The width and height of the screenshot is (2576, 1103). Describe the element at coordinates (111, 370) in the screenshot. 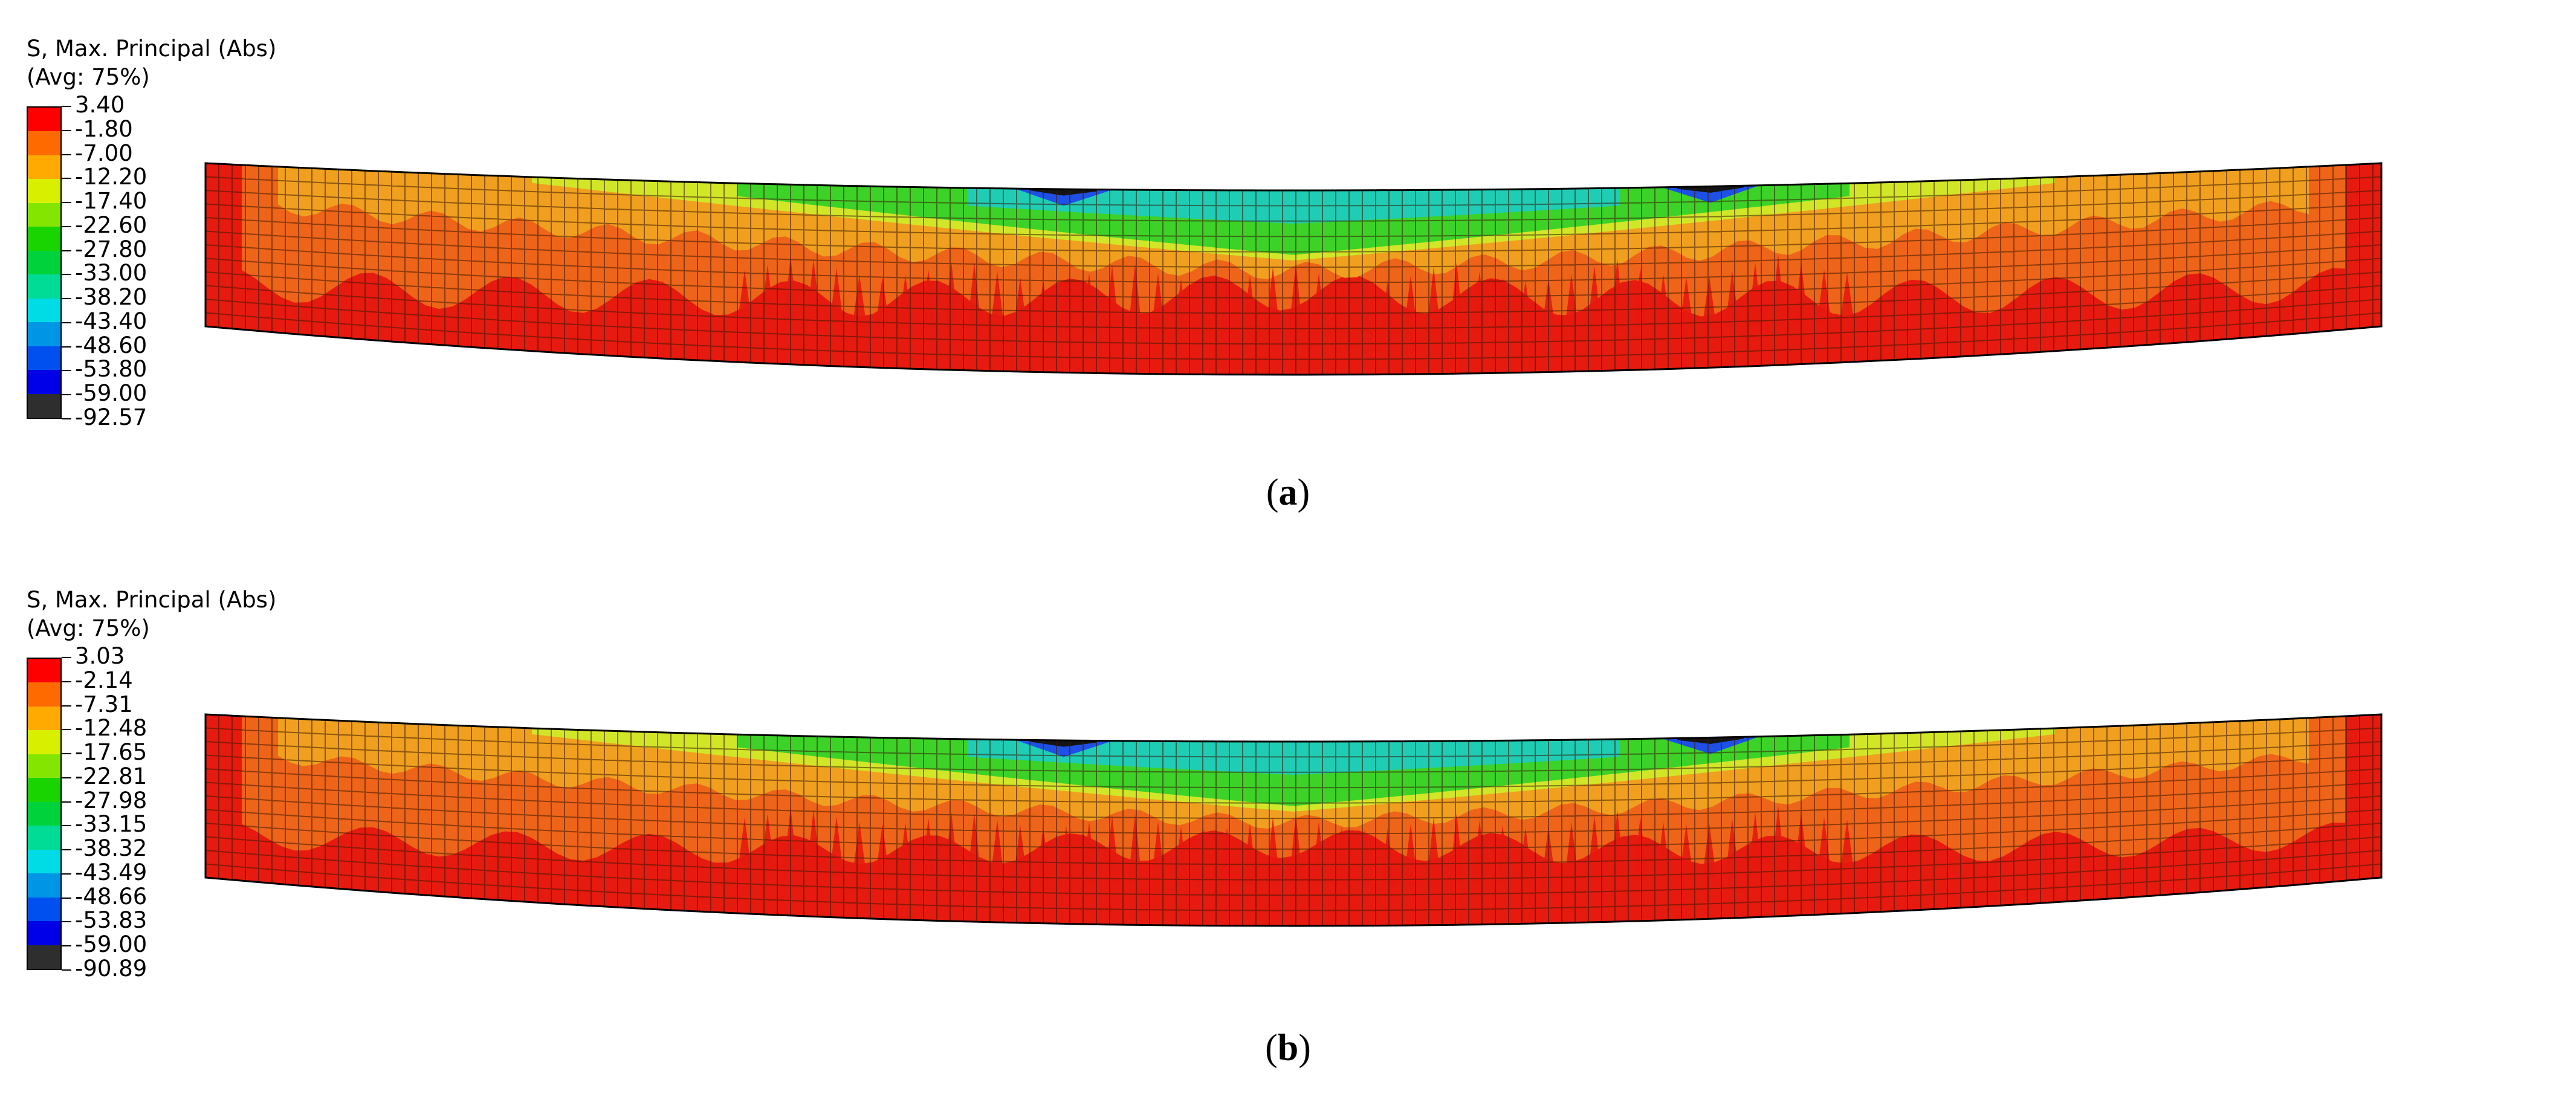

I see `legend-tick-label: -53.80` at that location.